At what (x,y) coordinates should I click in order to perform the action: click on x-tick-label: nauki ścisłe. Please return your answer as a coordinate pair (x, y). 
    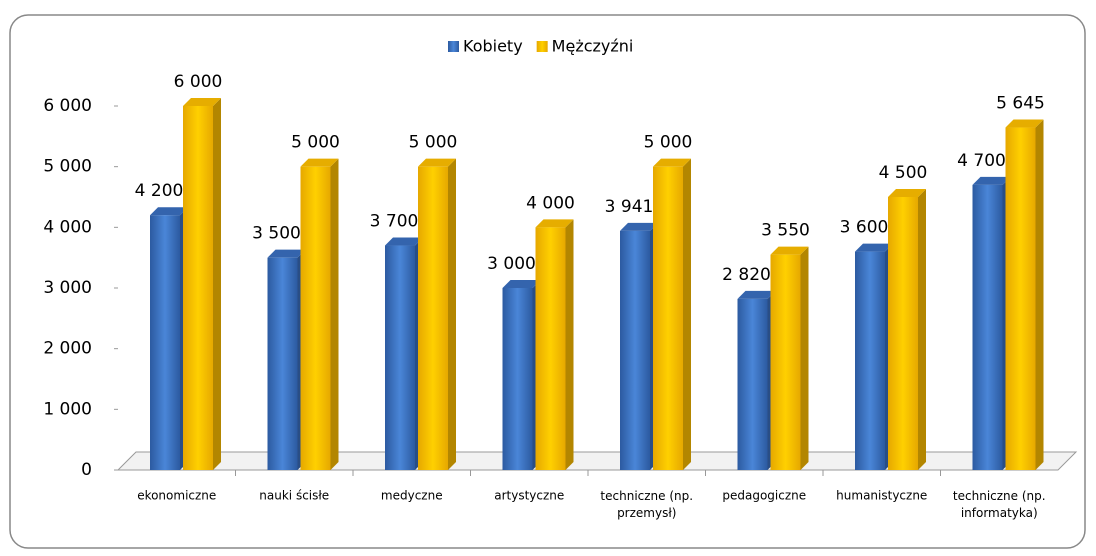
    Looking at the image, I should click on (294, 496).